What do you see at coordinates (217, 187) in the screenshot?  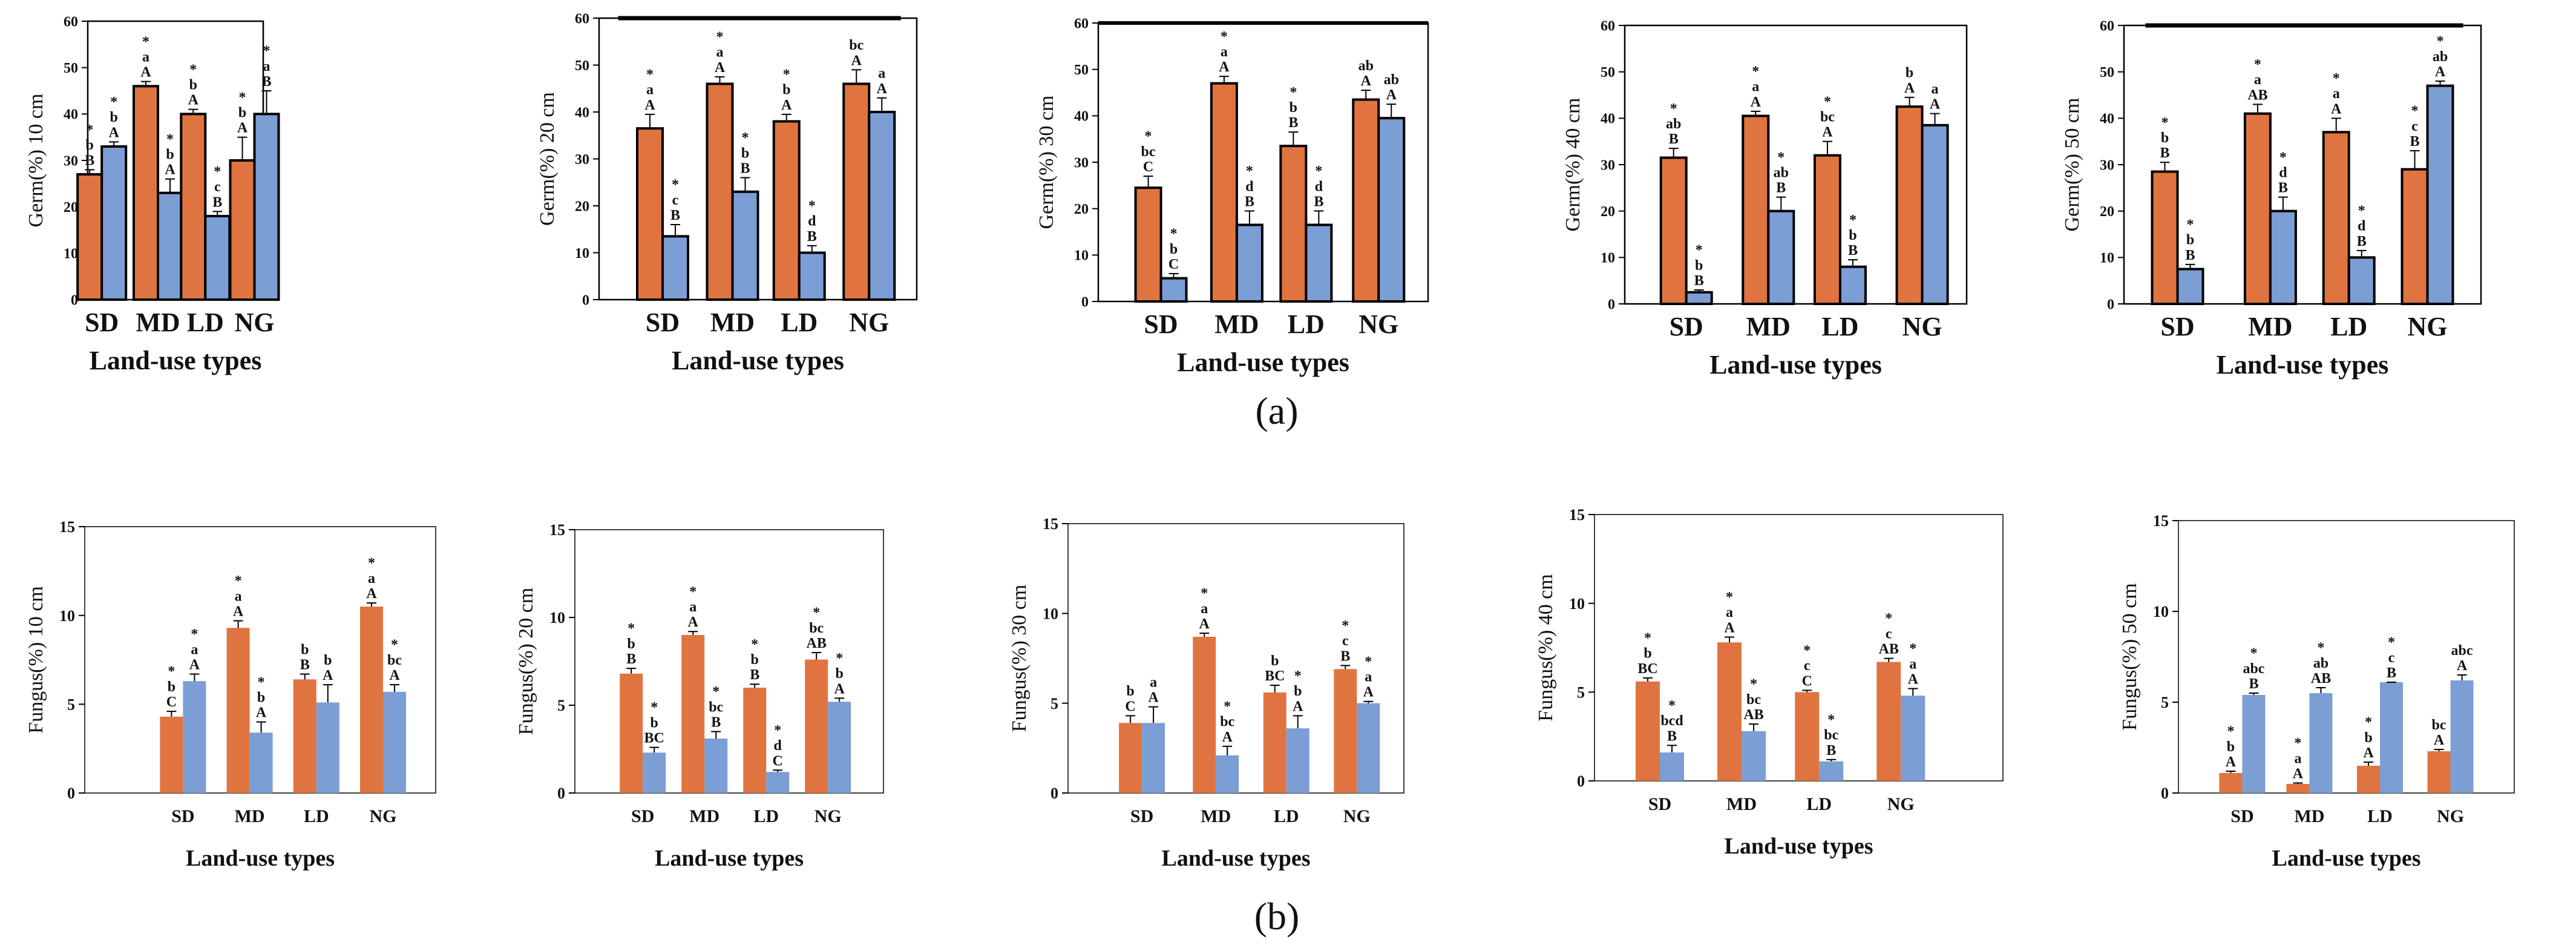 I see `significance-letter: c` at bounding box center [217, 187].